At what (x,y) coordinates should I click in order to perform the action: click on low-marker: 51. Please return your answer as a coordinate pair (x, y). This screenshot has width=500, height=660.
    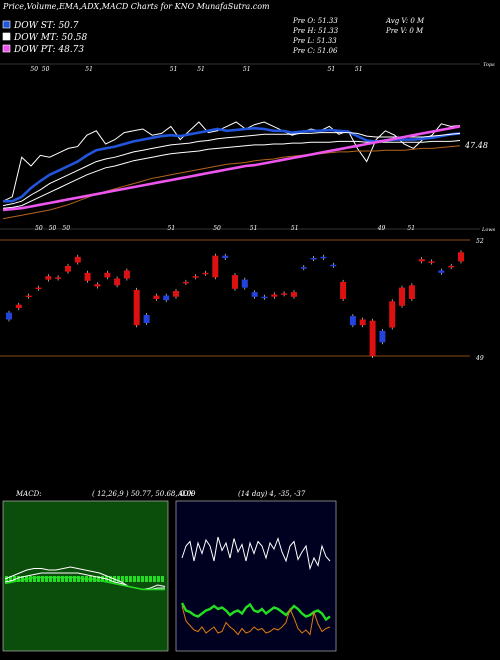
    Looking at the image, I should click on (254, 228).